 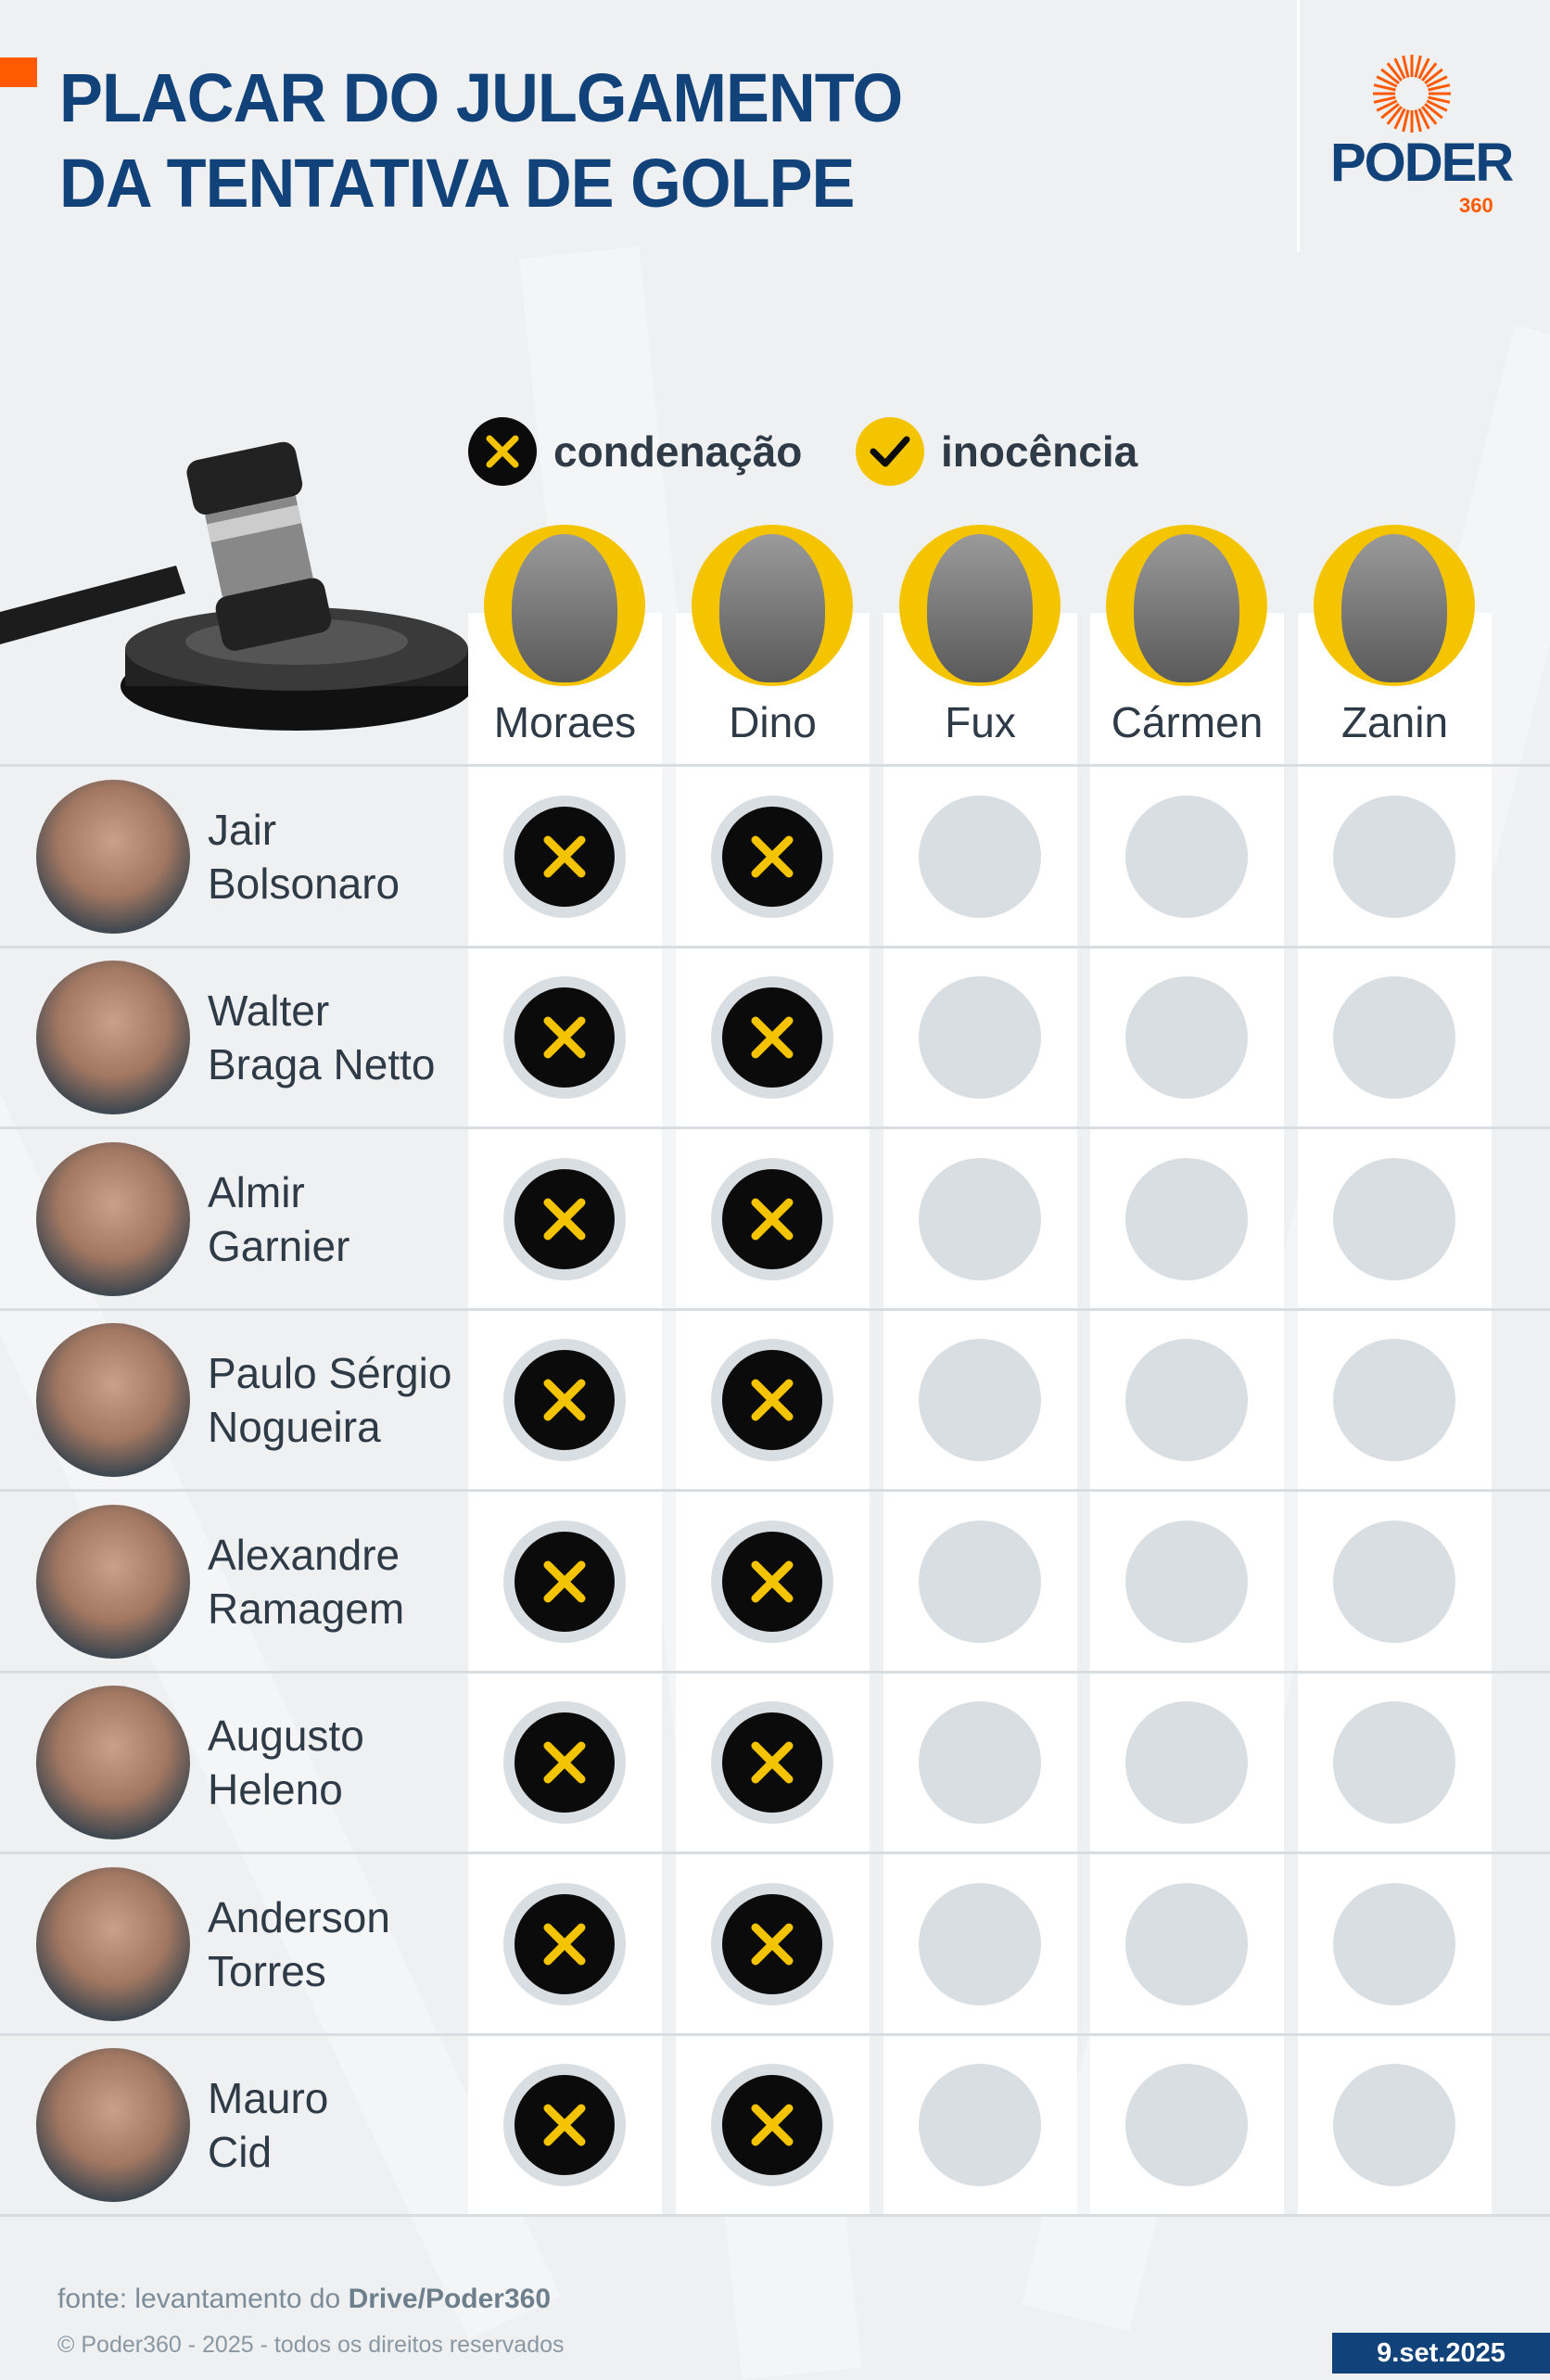 I want to click on sun-logo-icon, so click(x=1412, y=94).